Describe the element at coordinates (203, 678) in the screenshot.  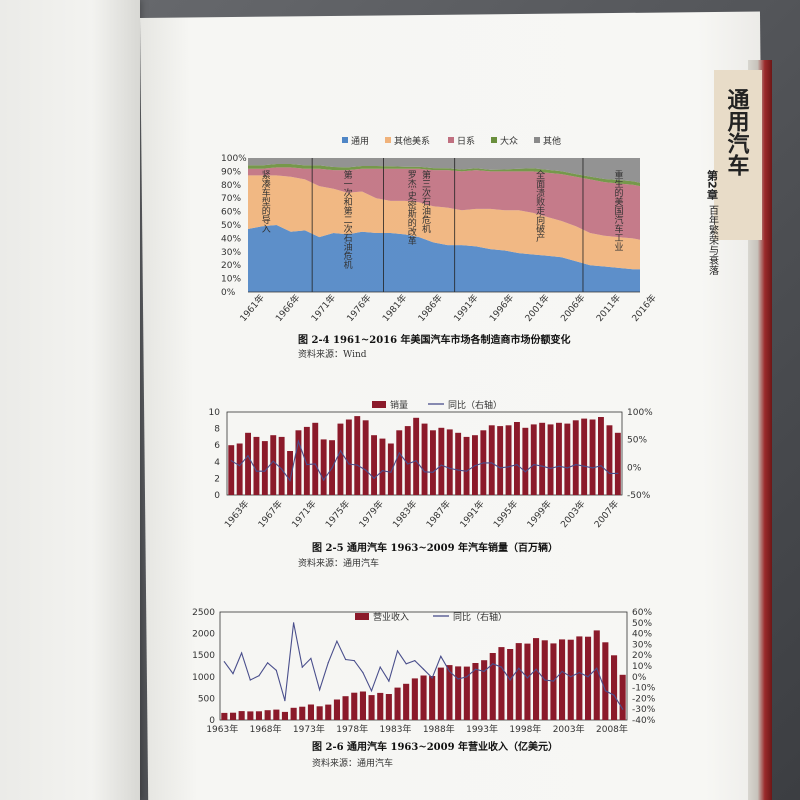
I see `fig26-ytick-3: 1000` at that location.